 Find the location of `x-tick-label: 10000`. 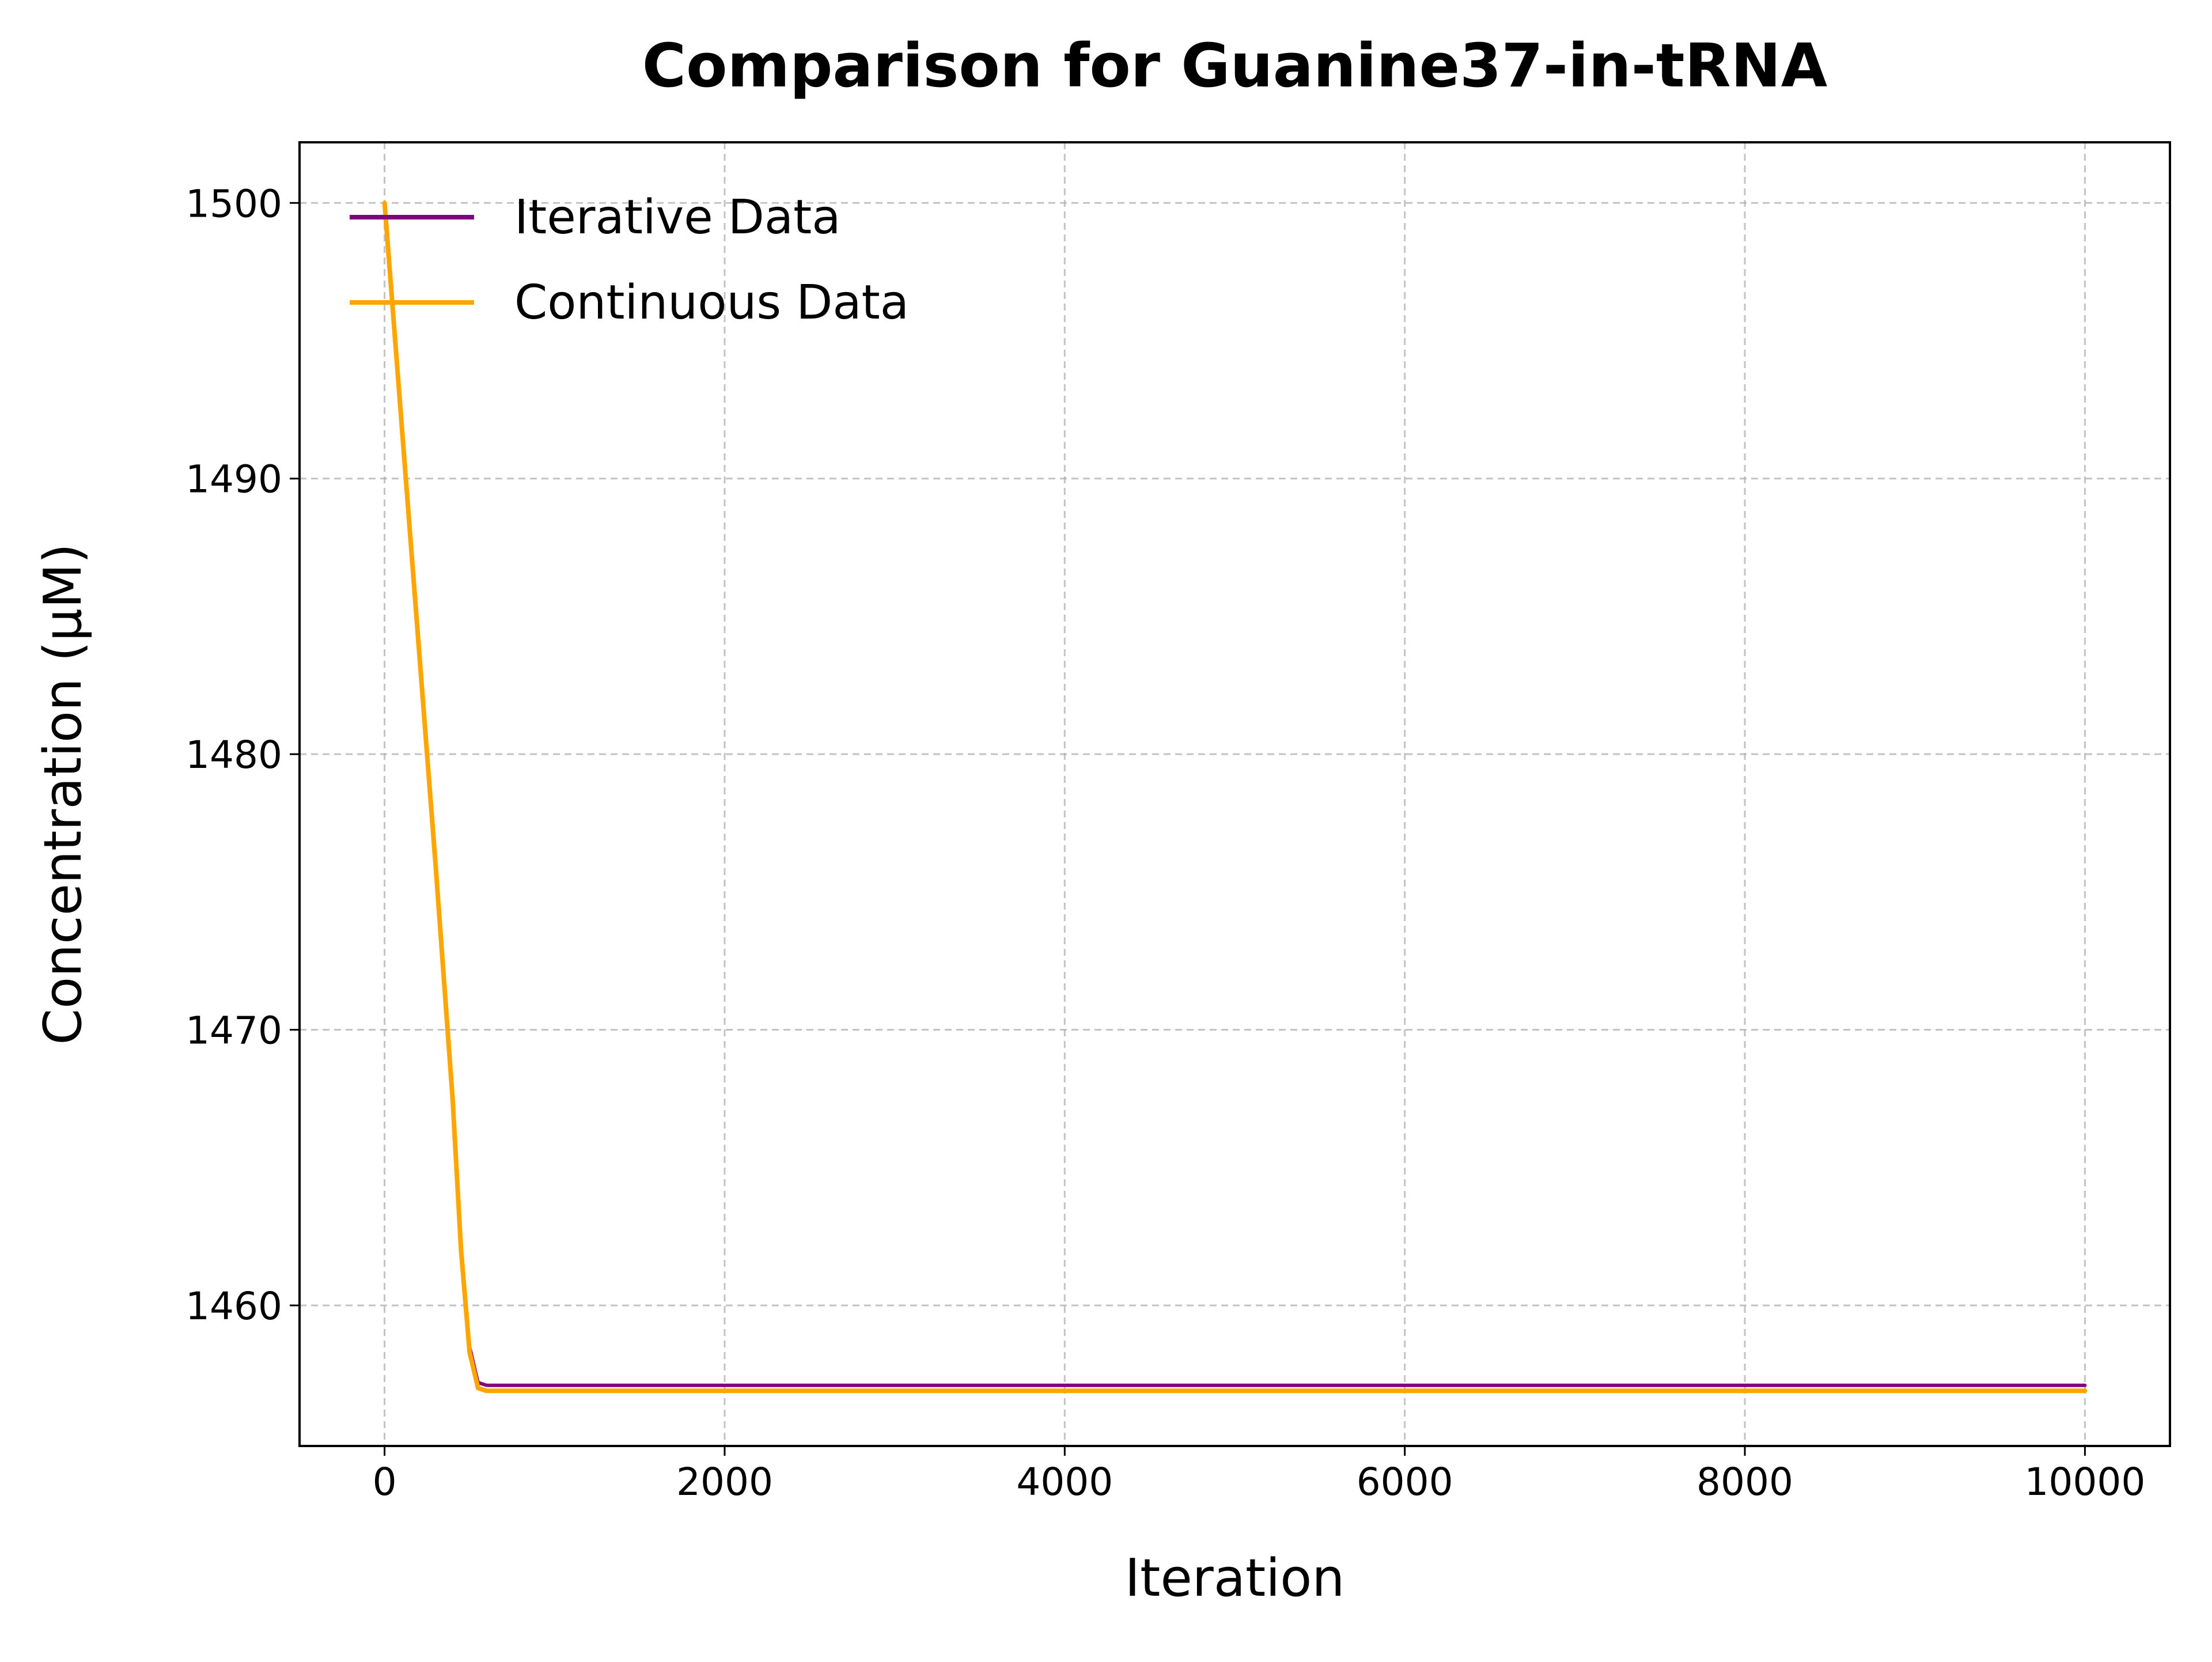

x-tick-label: 10000 is located at coordinates (2084, 1482).